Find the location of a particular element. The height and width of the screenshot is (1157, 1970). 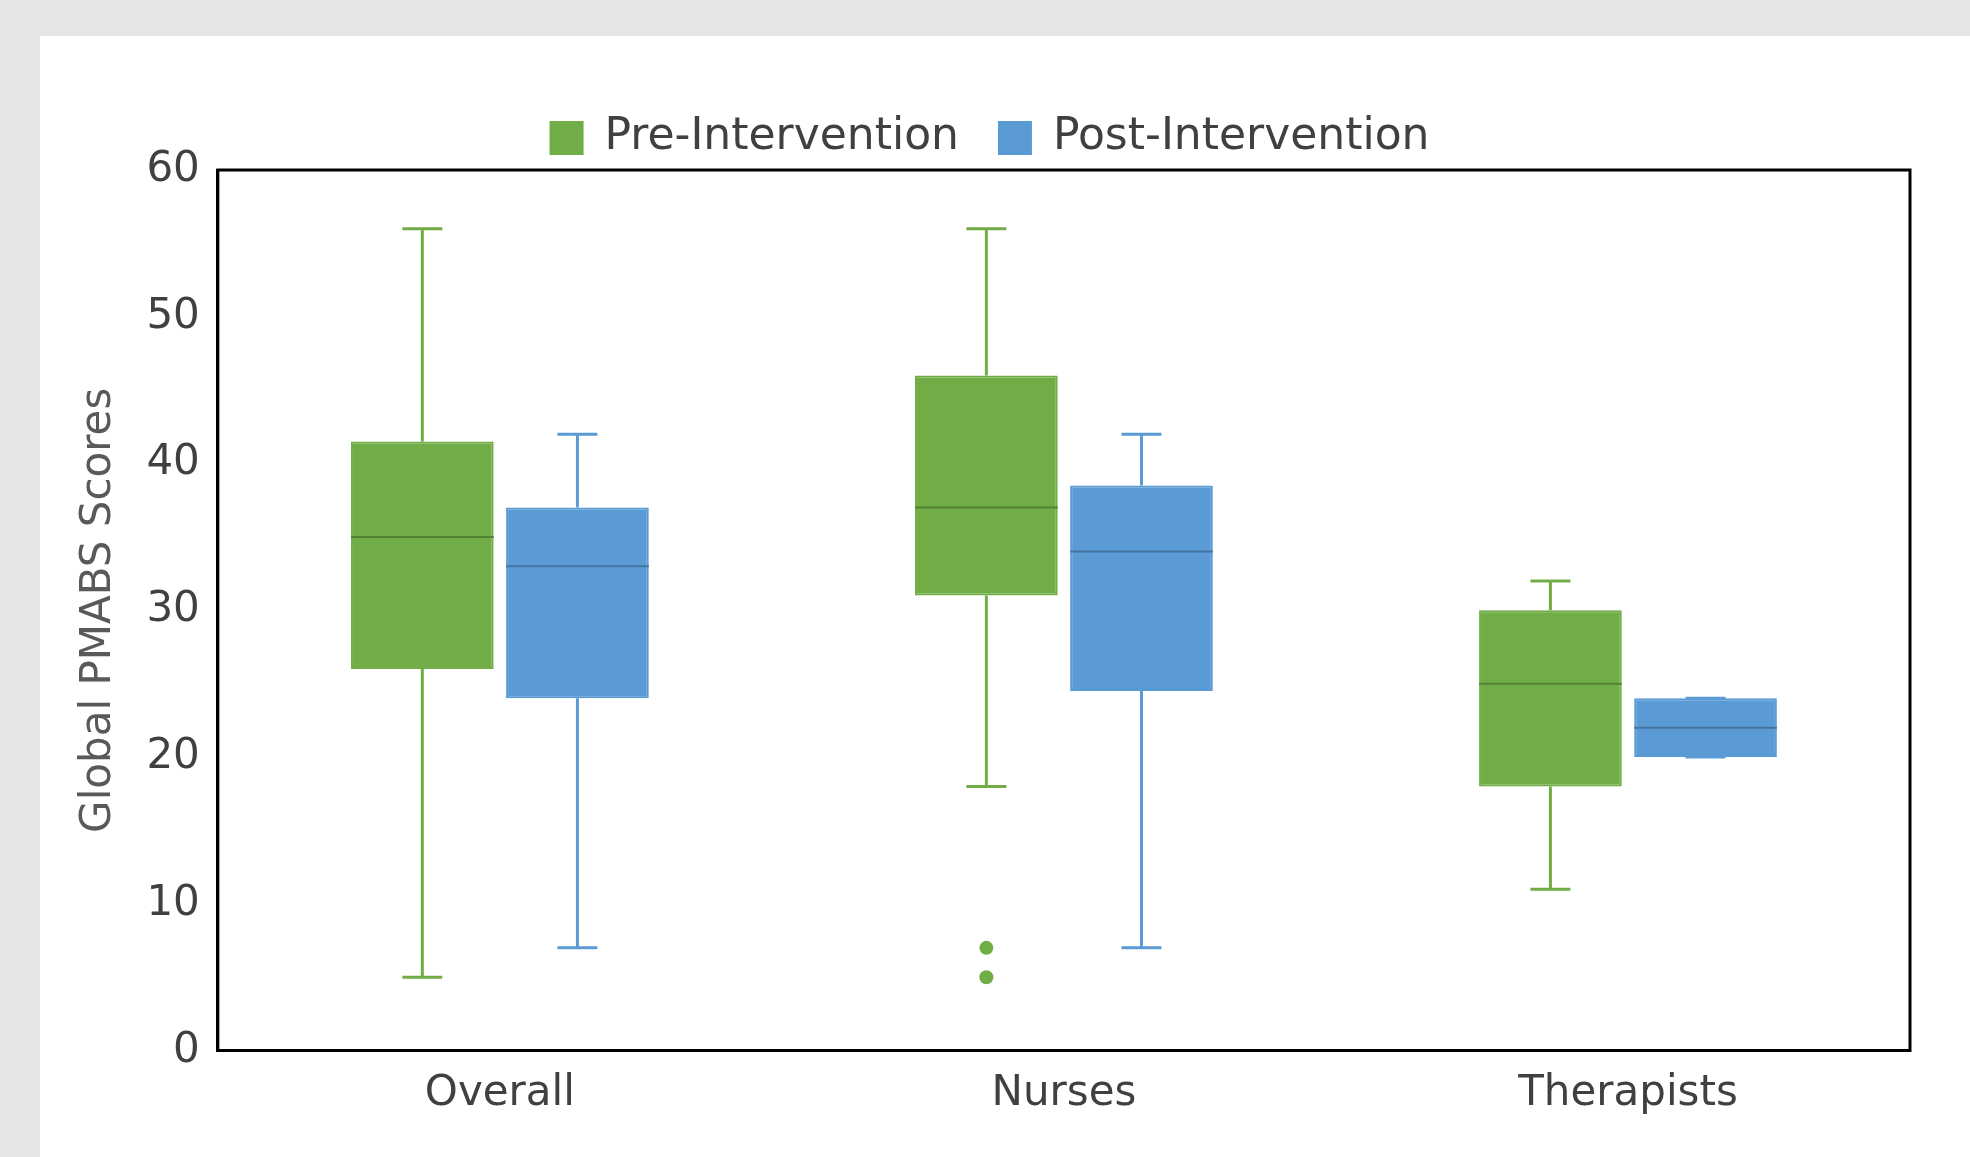

y-tick-label: 30 is located at coordinates (173, 607).